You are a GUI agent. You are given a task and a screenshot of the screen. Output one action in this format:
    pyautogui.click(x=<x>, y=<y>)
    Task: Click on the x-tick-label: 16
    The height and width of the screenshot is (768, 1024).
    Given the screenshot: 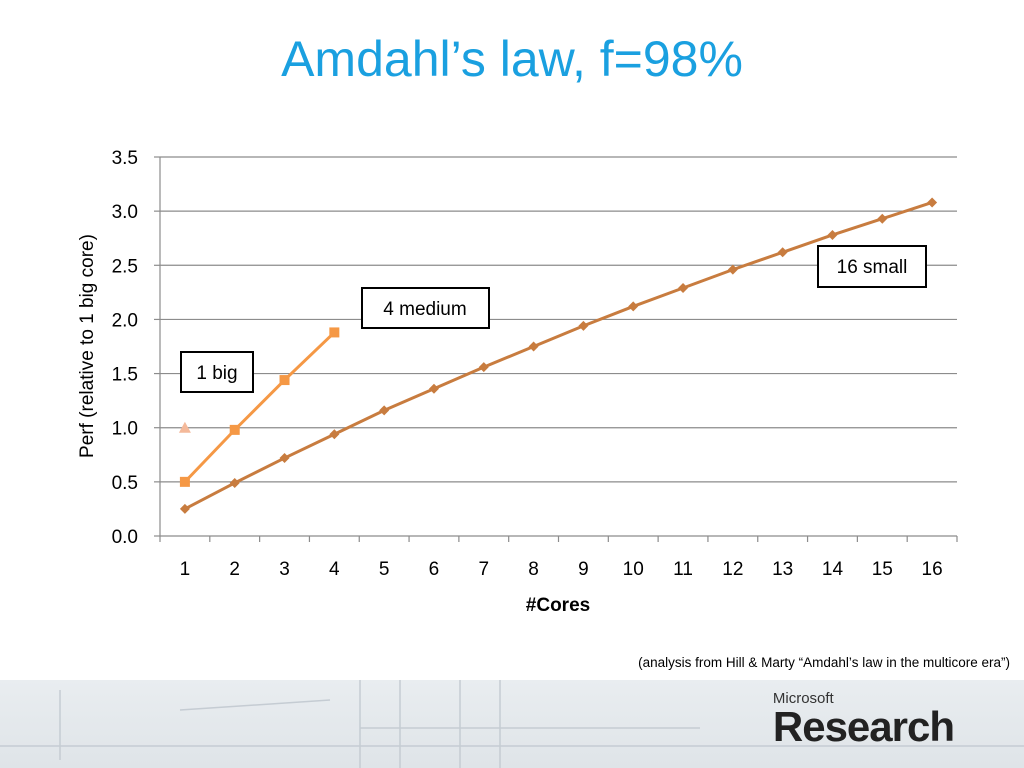 What is the action you would take?
    pyautogui.click(x=932, y=569)
    